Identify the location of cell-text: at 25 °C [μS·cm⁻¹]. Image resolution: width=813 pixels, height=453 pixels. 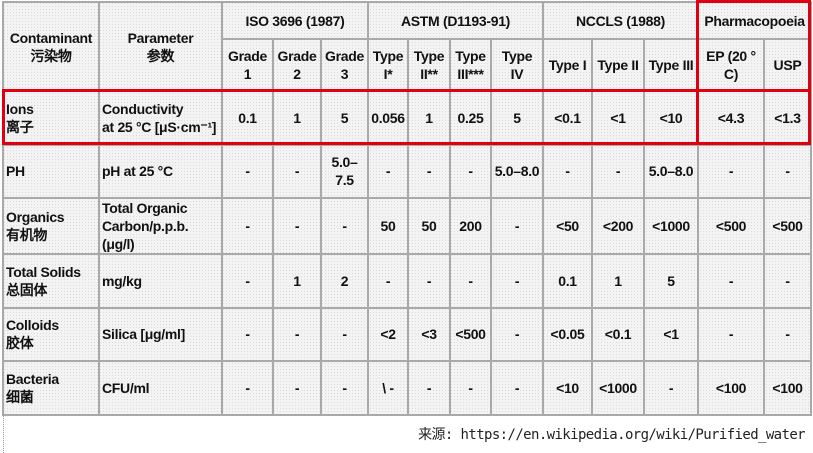
(159, 126).